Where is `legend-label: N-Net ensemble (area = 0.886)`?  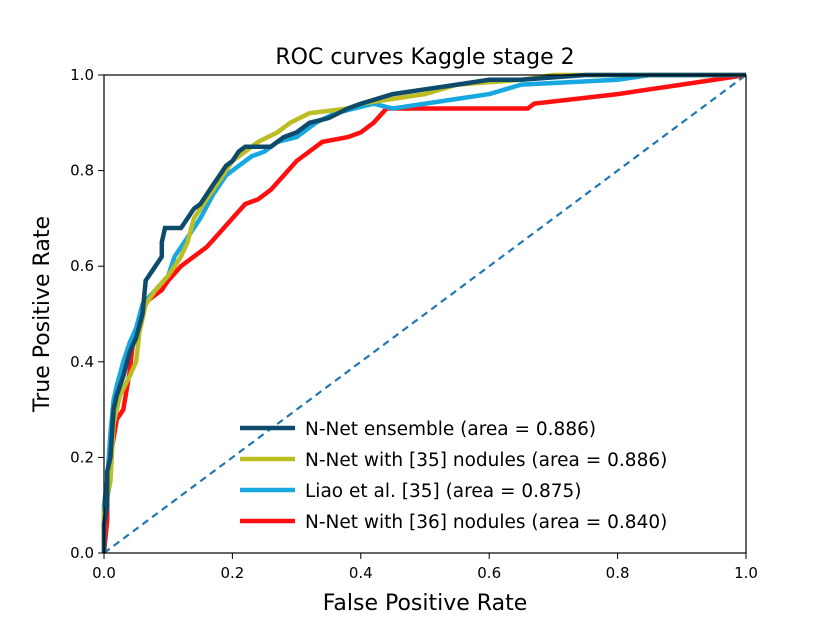
legend-label: N-Net ensemble (area = 0.886) is located at coordinates (450, 429).